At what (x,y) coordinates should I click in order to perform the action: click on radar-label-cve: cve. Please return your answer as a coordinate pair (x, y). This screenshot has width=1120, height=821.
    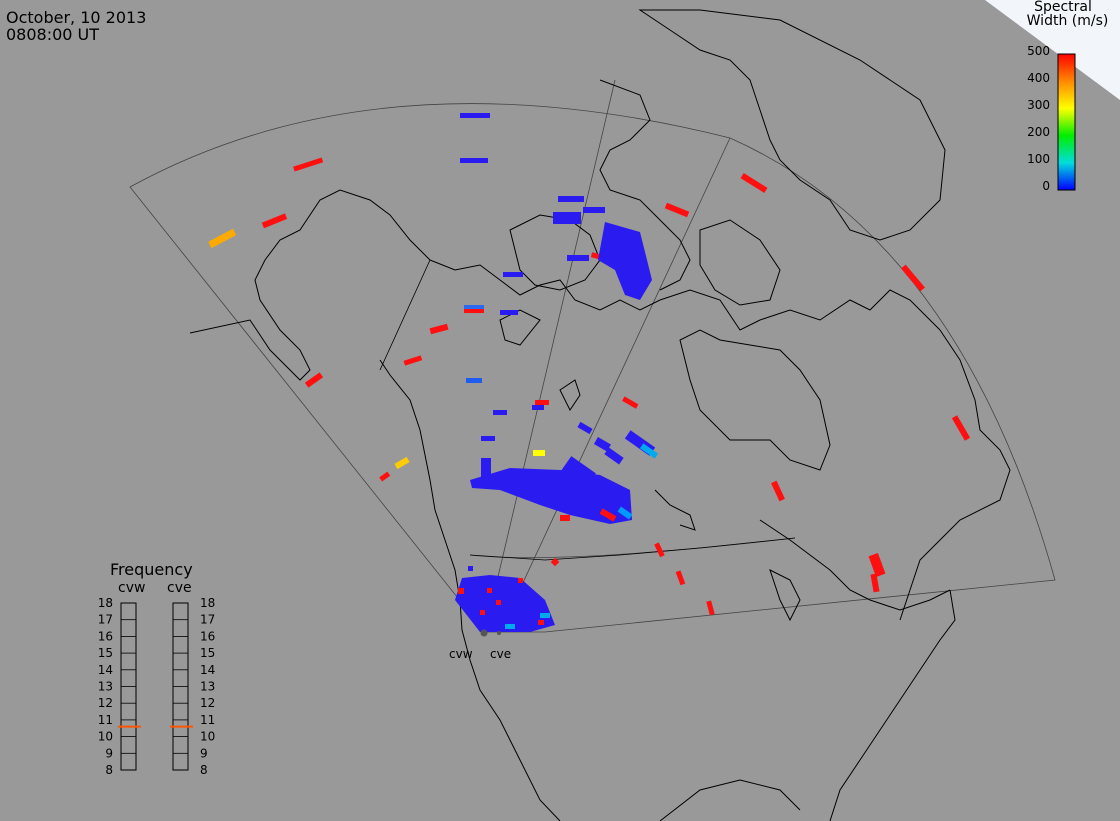
    Looking at the image, I should click on (500, 654).